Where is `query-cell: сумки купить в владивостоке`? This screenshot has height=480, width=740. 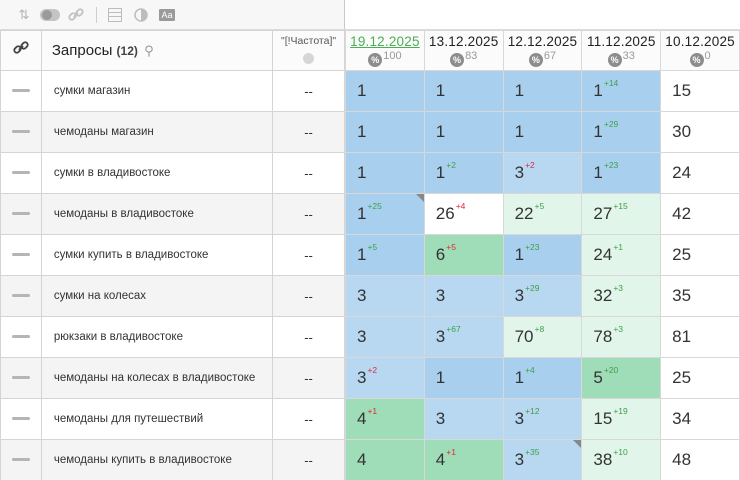
query-cell: сумки купить в владивостоке is located at coordinates (157, 255).